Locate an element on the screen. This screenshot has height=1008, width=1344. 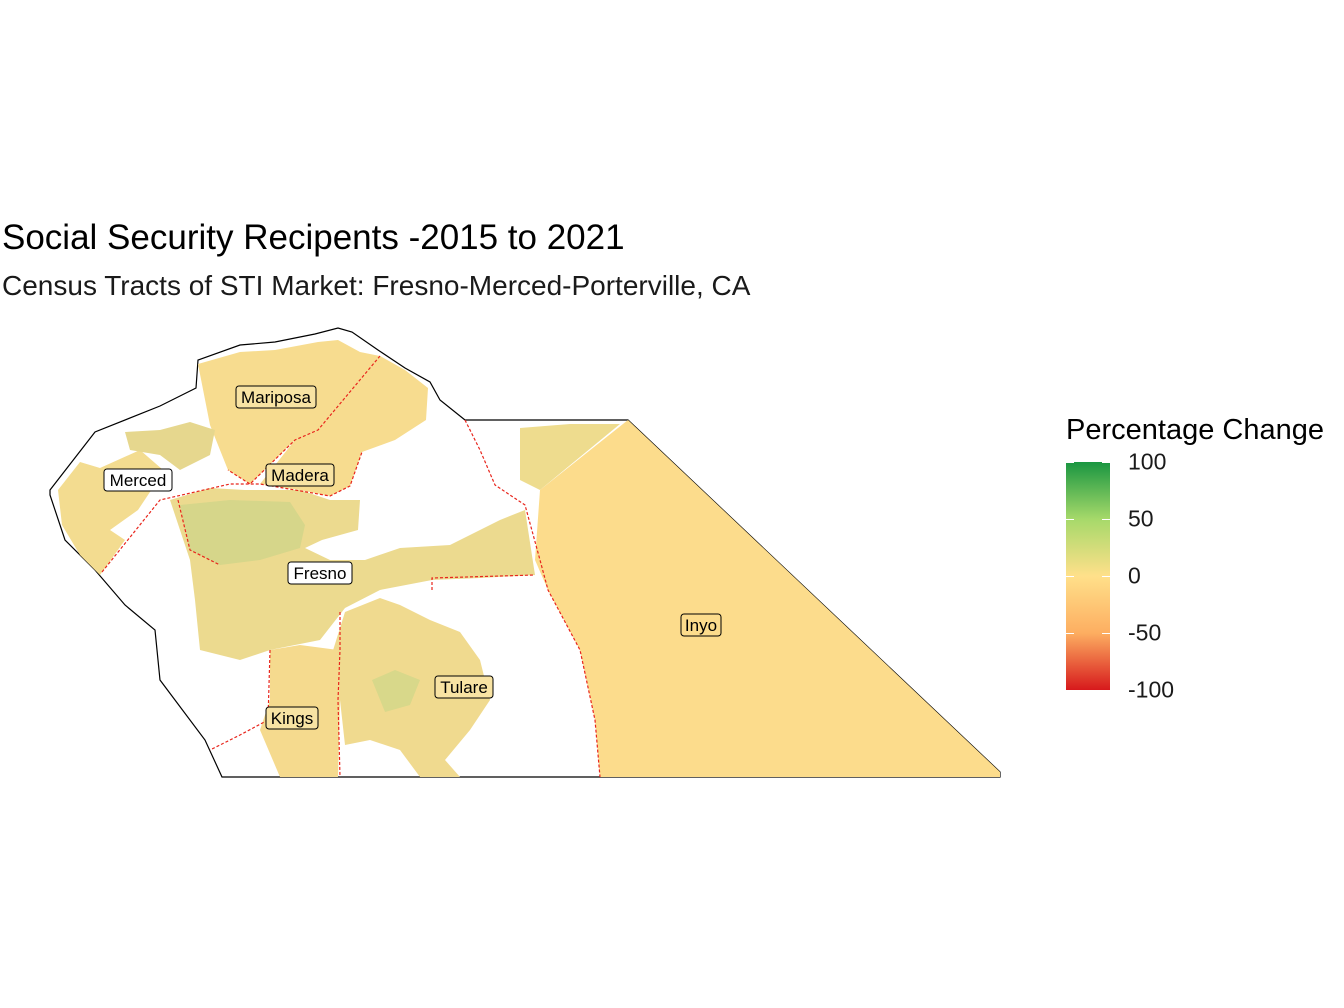
county-mariposa-tracts is located at coordinates (289, 412).